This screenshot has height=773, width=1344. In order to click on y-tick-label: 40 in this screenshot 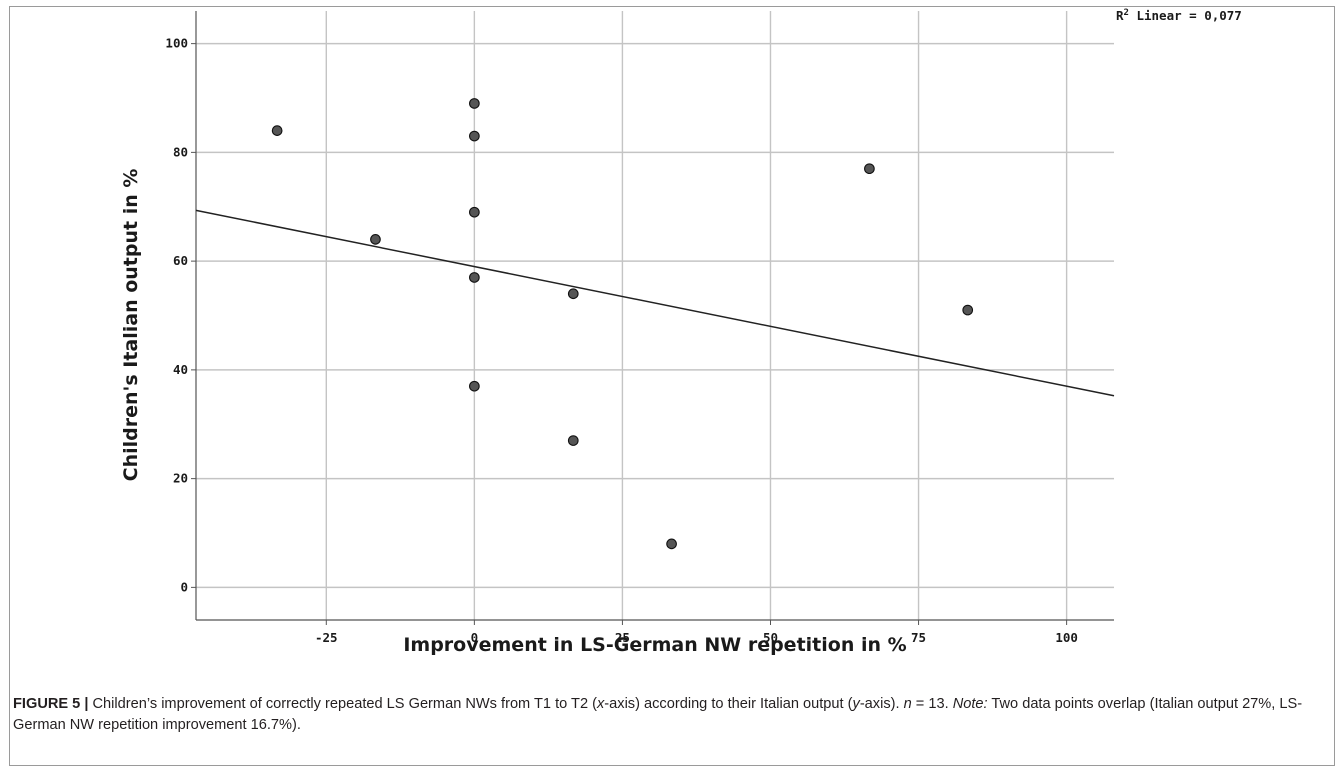, I will do `click(180, 369)`.